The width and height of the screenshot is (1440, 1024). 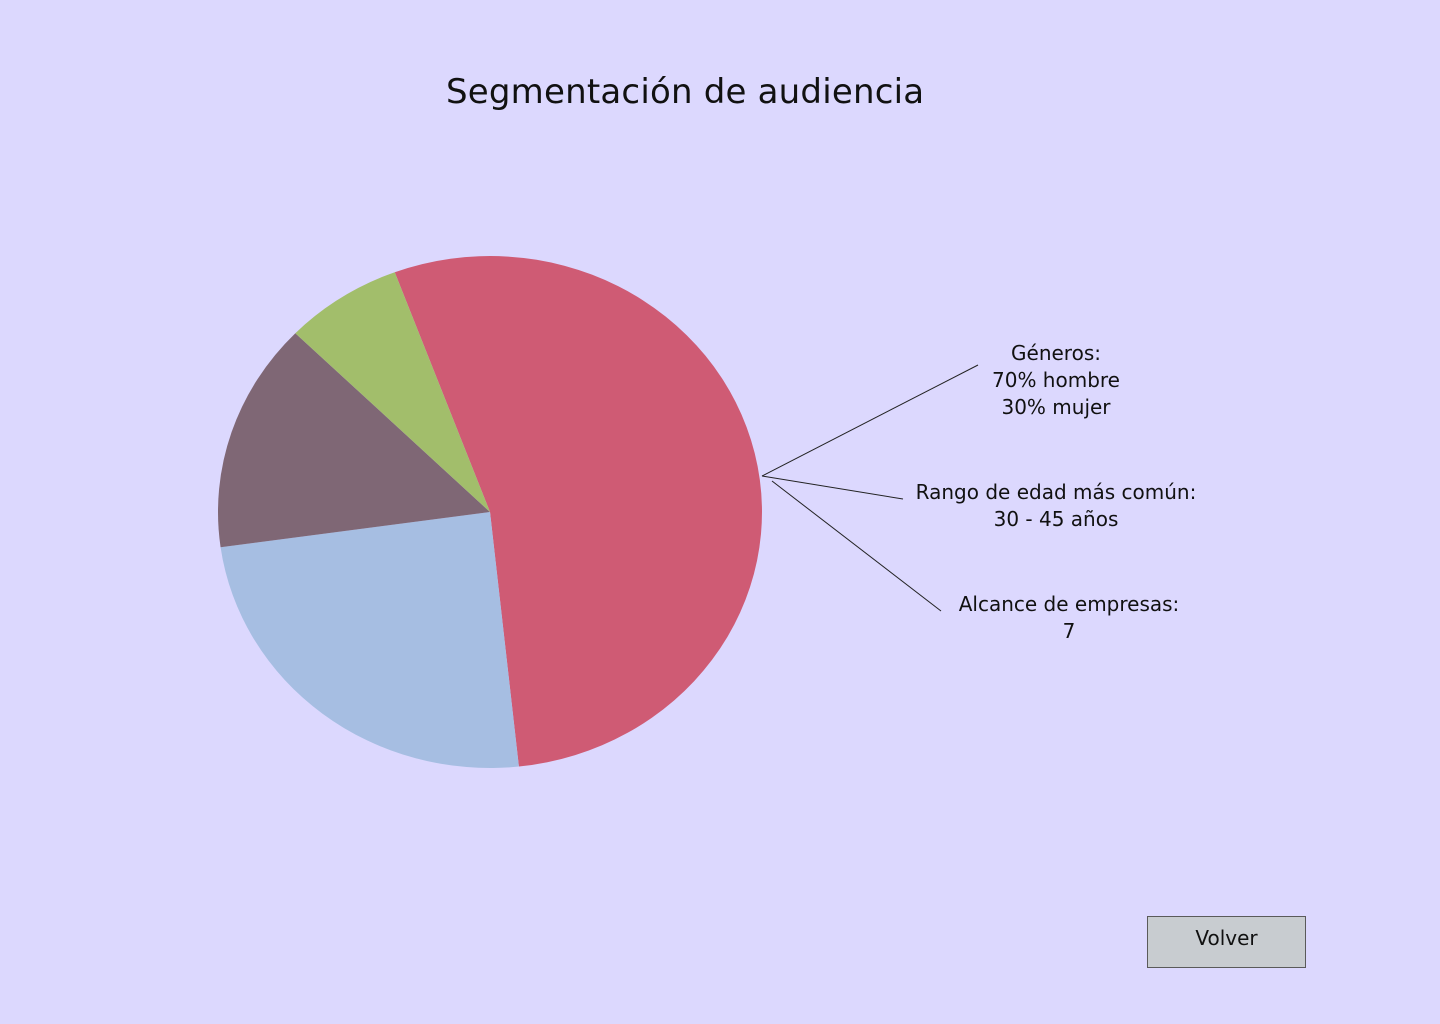 I want to click on company-reach-value: 7, so click(x=1069, y=631).